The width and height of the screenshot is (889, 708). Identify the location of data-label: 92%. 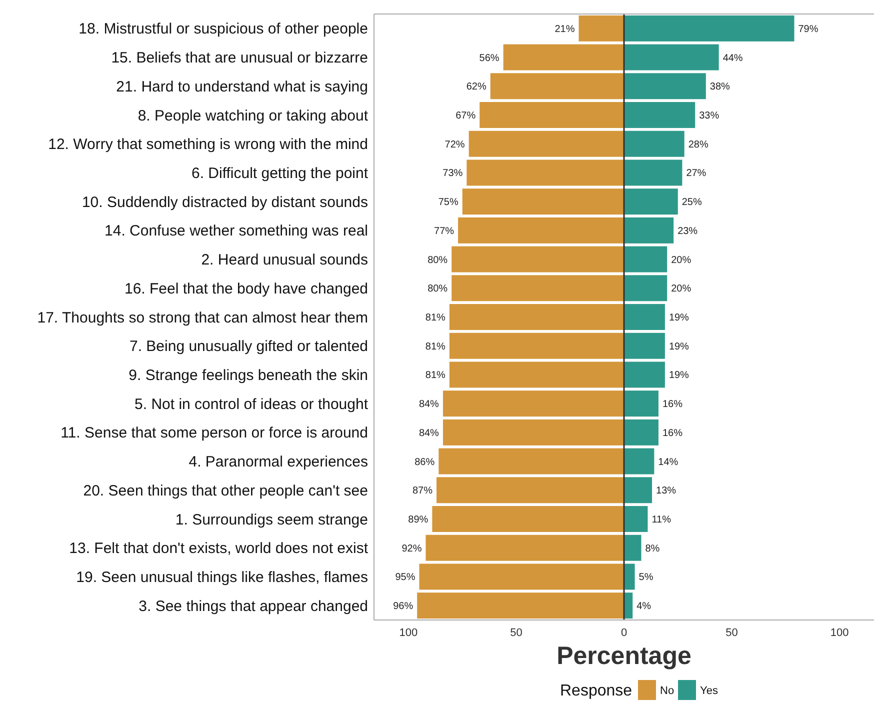
(412, 548).